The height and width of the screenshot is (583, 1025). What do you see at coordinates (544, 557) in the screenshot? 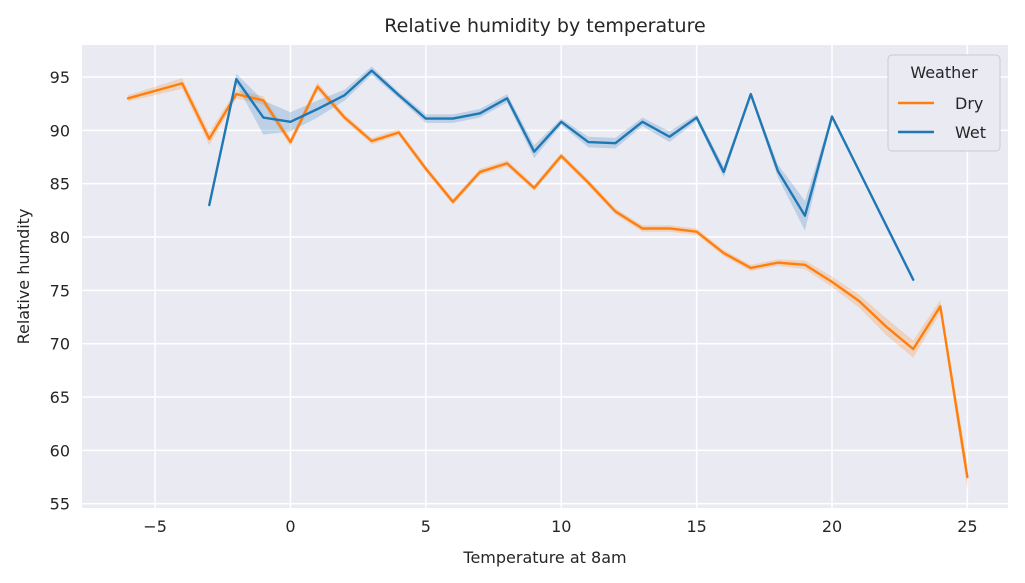
I see `x-axis-label: Temperature at 8am` at bounding box center [544, 557].